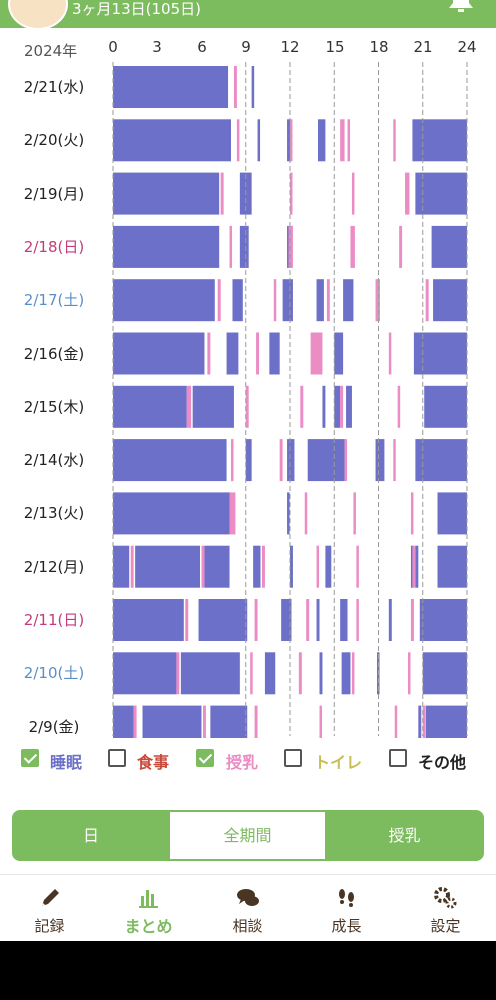 The height and width of the screenshot is (1000, 496). What do you see at coordinates (404, 835) in the screenshot?
I see `tab-feeding: 授乳` at bounding box center [404, 835].